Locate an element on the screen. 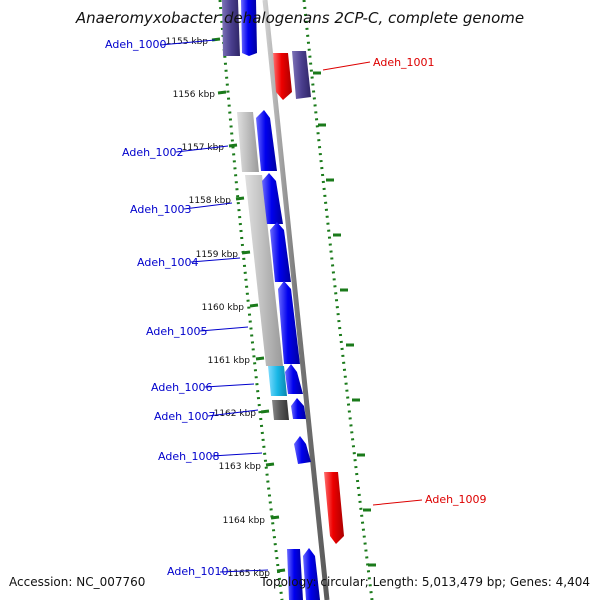  gene-1002-a is located at coordinates (248, 142).